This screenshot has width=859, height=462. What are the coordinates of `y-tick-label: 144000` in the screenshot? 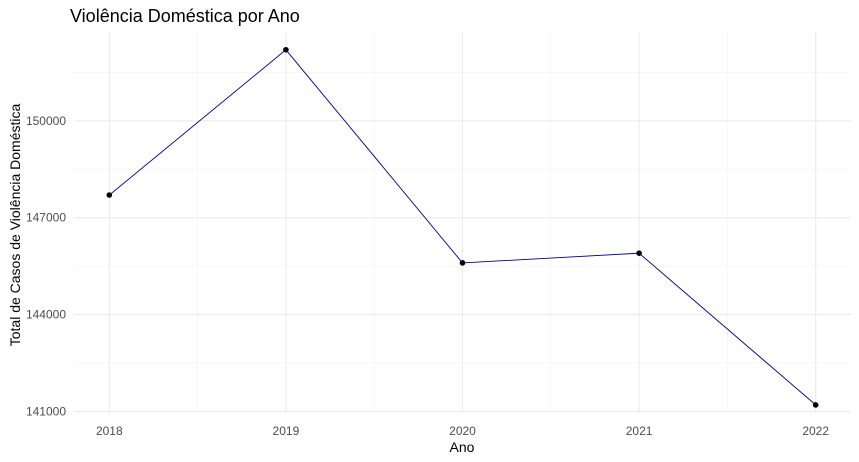 It's located at (46, 315).